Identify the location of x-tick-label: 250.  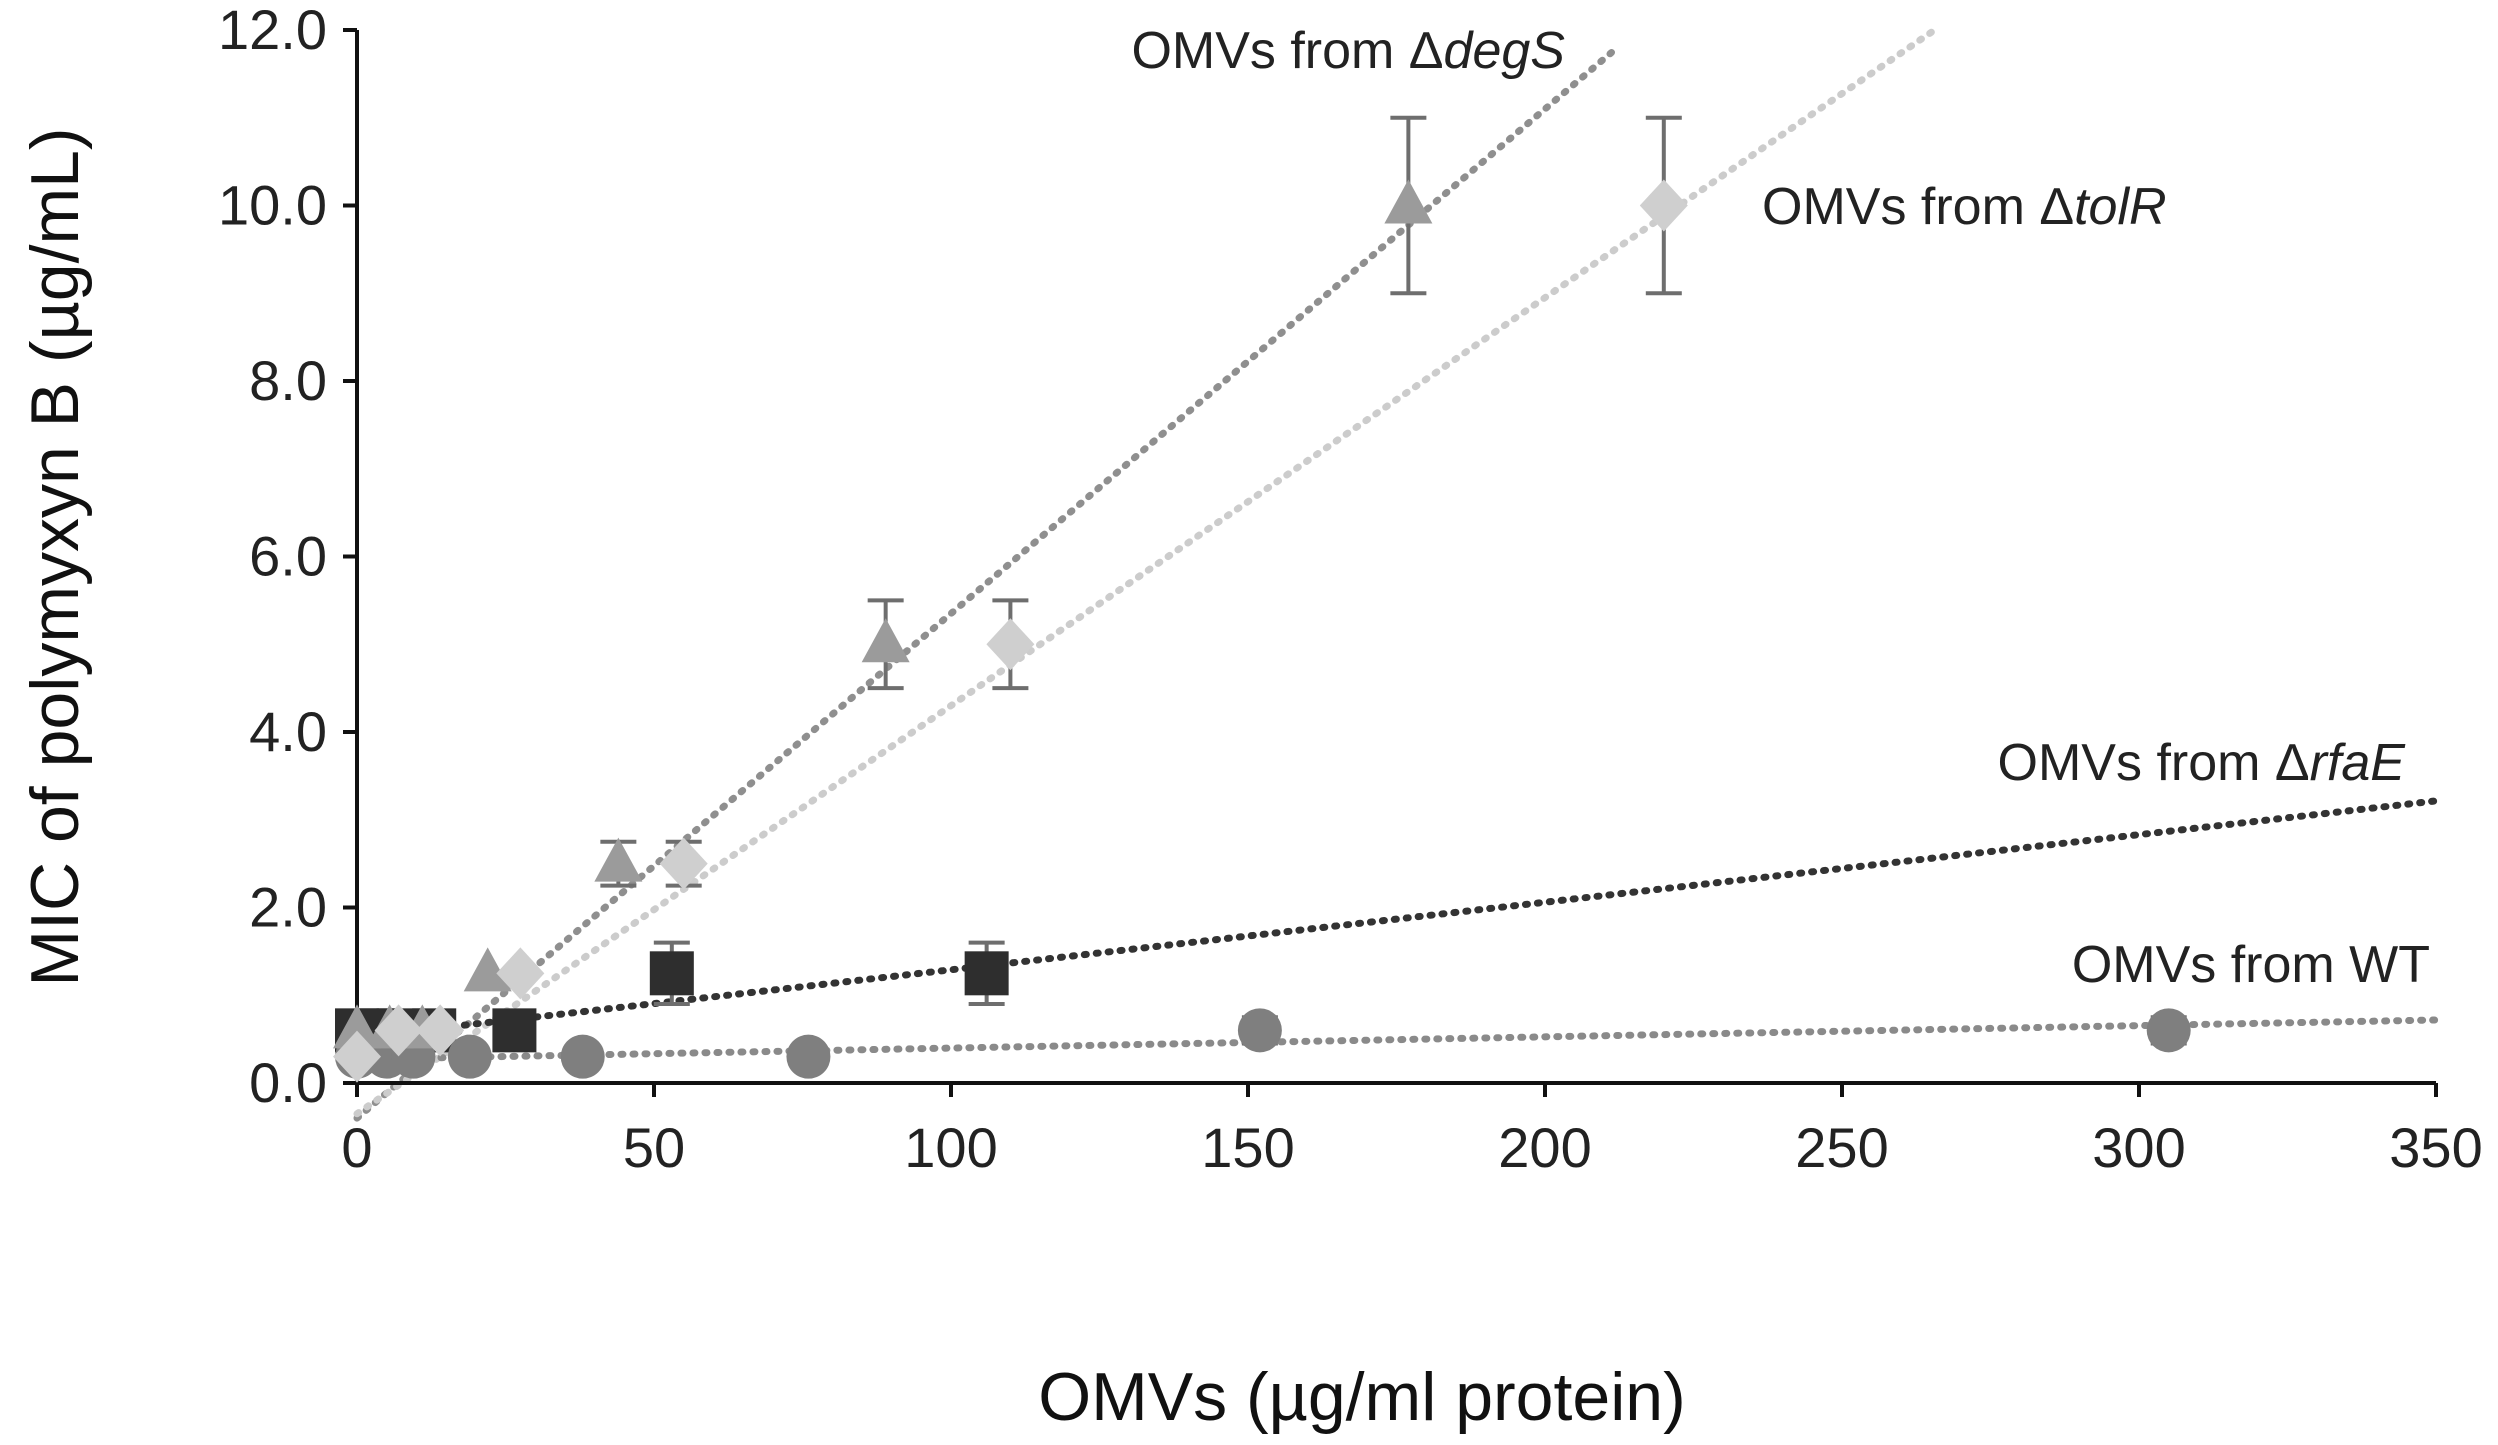
(1841, 1147).